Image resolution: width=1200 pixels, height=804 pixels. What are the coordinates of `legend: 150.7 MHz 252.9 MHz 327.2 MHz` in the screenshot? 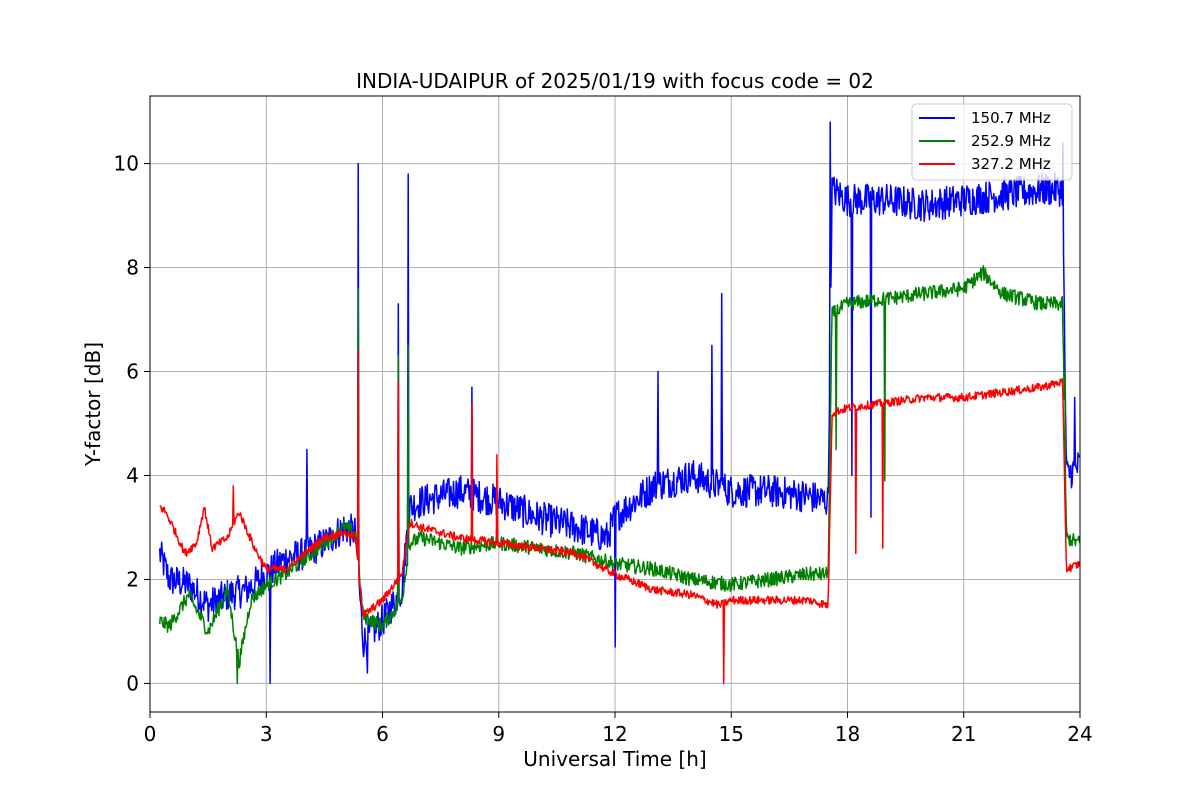 It's located at (992, 142).